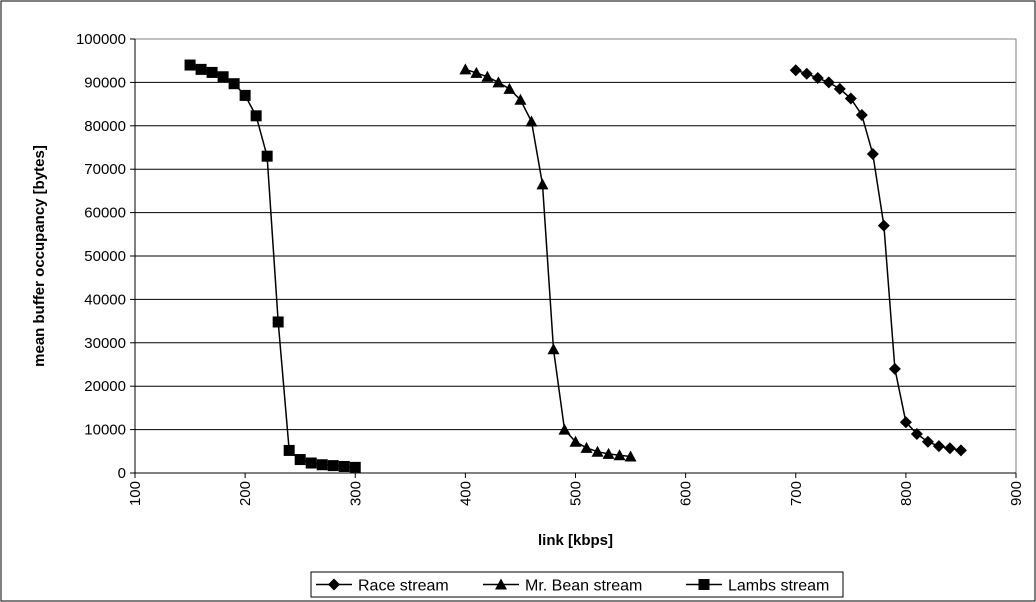 The image size is (1036, 602). I want to click on y-tick-label: 50000, so click(105, 256).